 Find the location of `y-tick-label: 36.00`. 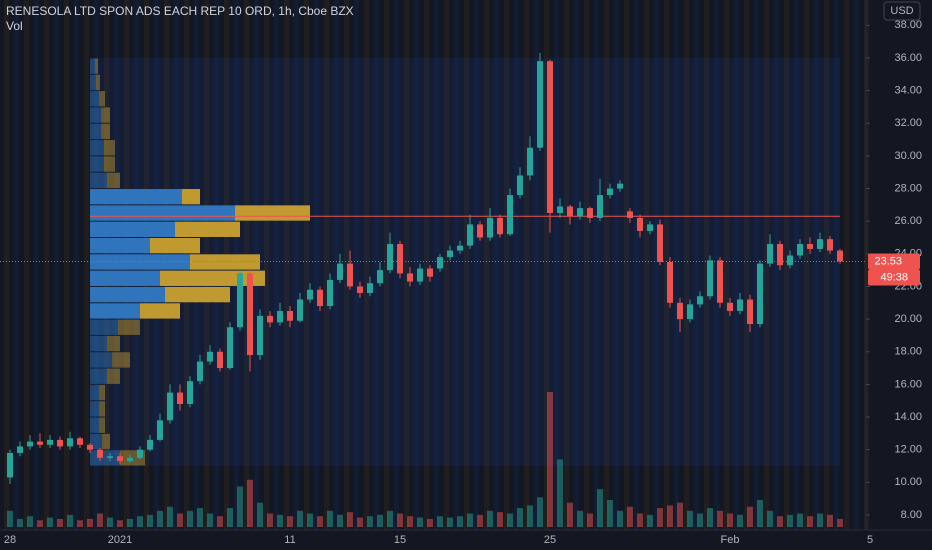

y-tick-label: 36.00 is located at coordinates (908, 58).